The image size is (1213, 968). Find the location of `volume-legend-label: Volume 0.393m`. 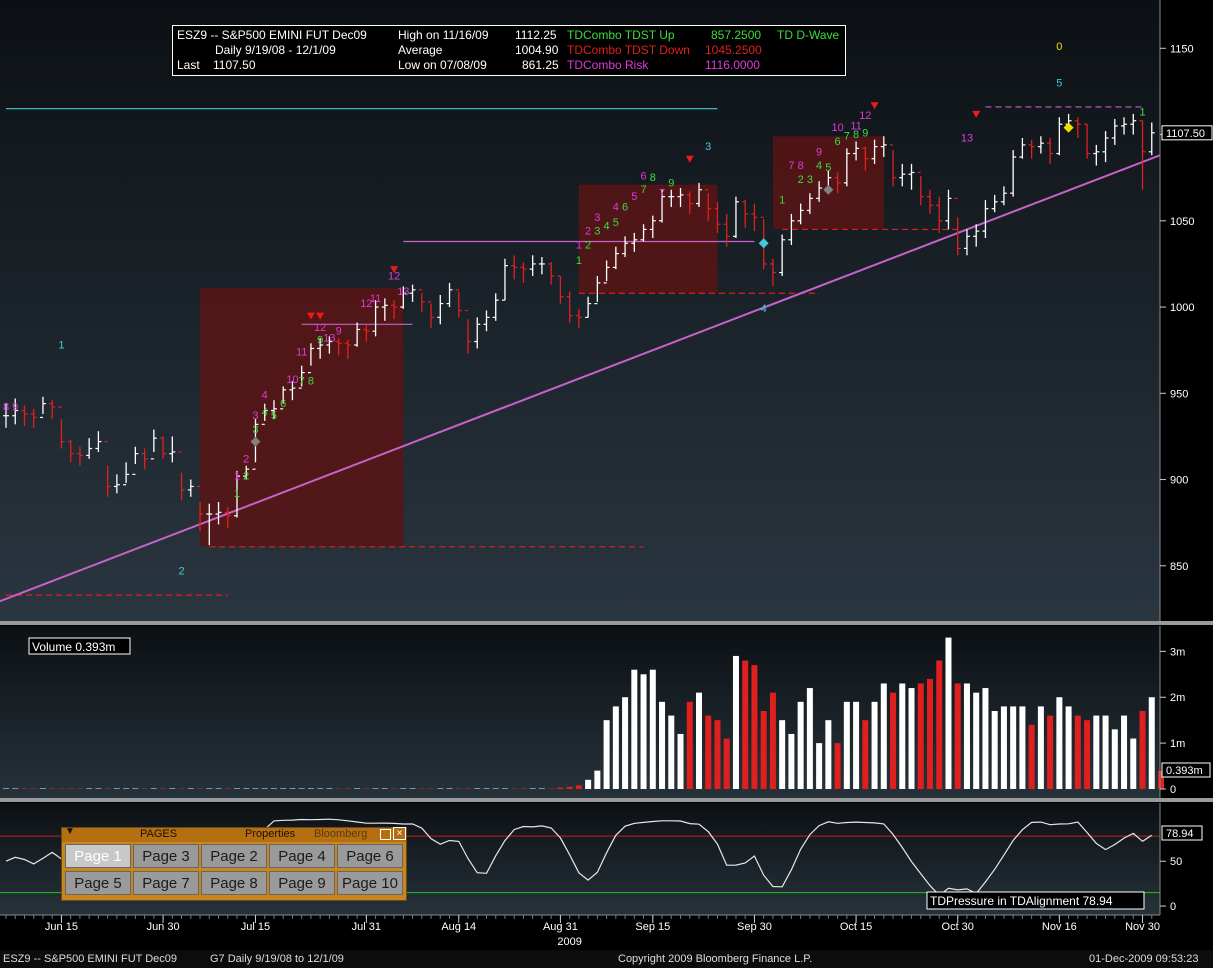

volume-legend-label: Volume 0.393m is located at coordinates (73, 647).